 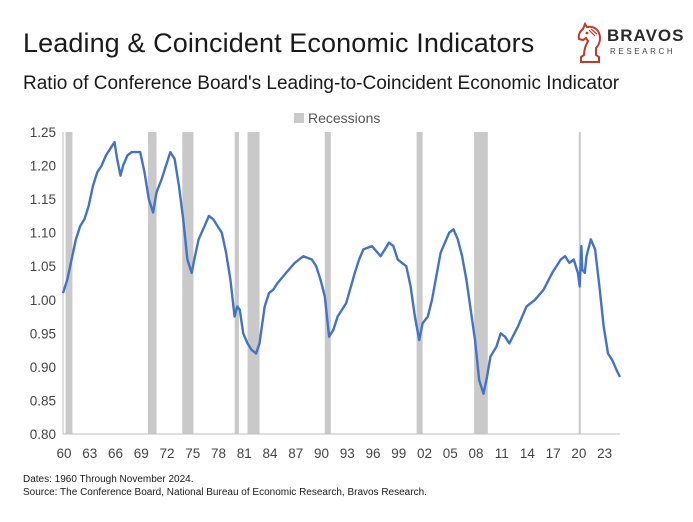 I want to click on legend: Recessions, so click(x=337, y=118).